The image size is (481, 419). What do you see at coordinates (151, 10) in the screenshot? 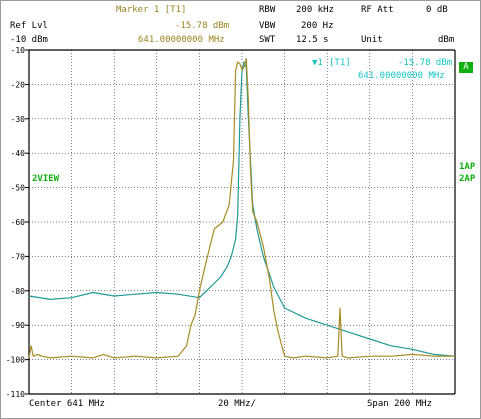
I see `marker-title: Marker 1 [T1]` at bounding box center [151, 10].